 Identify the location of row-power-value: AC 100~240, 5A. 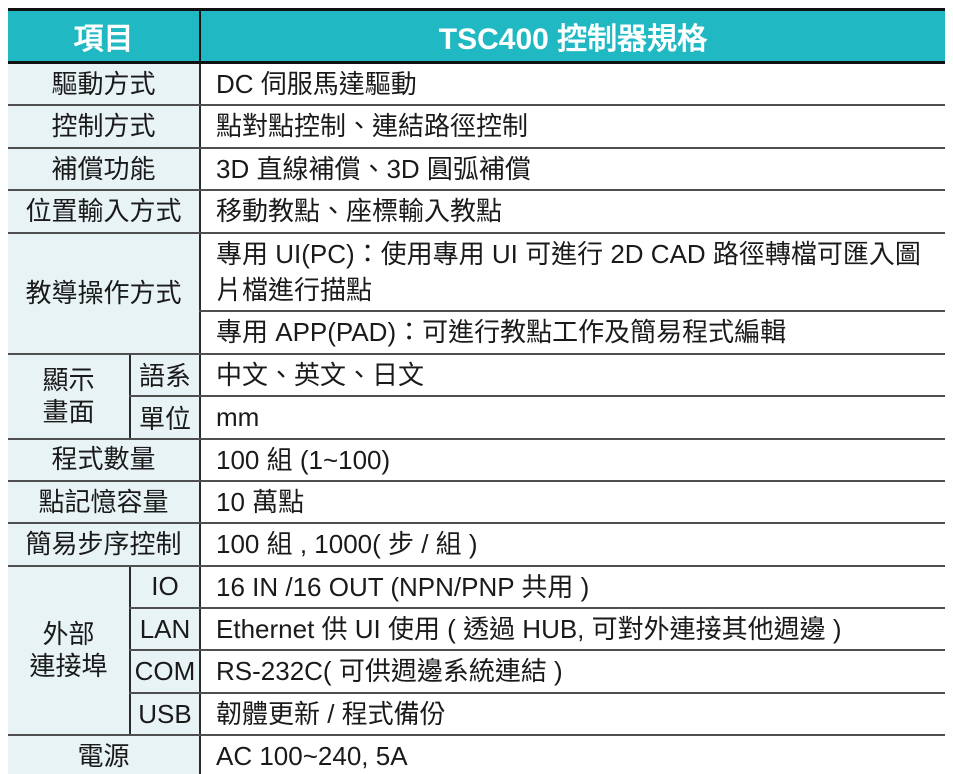
(572, 754).